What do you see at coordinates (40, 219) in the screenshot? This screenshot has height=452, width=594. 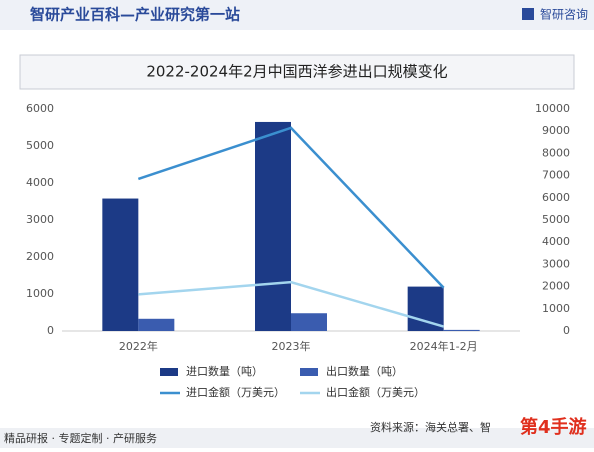 I see `y-tick-label: 3000` at bounding box center [40, 219].